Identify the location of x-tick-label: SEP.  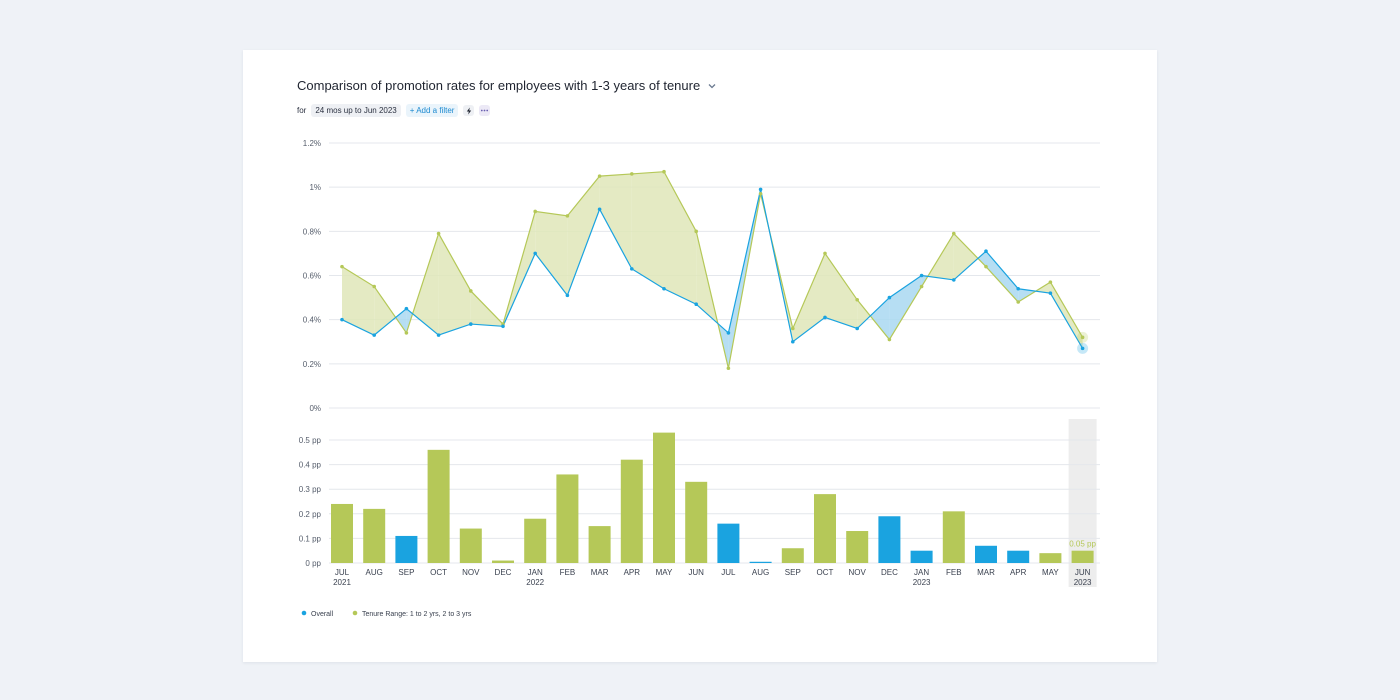
(406, 572).